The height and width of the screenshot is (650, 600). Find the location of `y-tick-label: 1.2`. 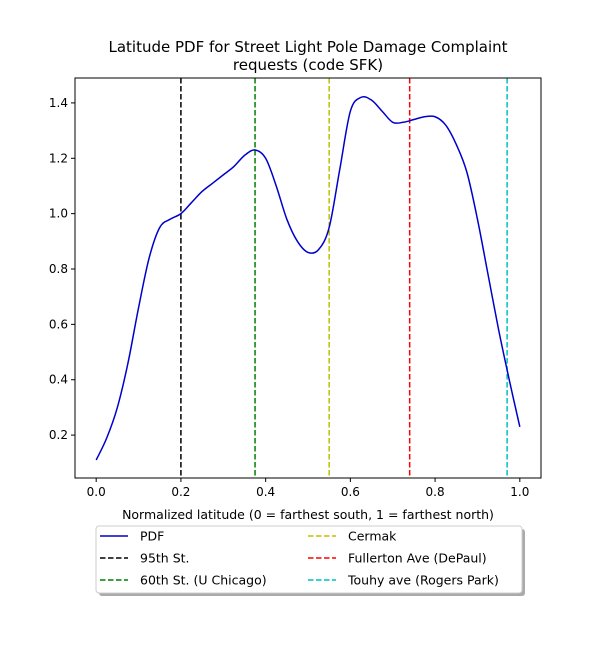

y-tick-label: 1.2 is located at coordinates (58, 158).